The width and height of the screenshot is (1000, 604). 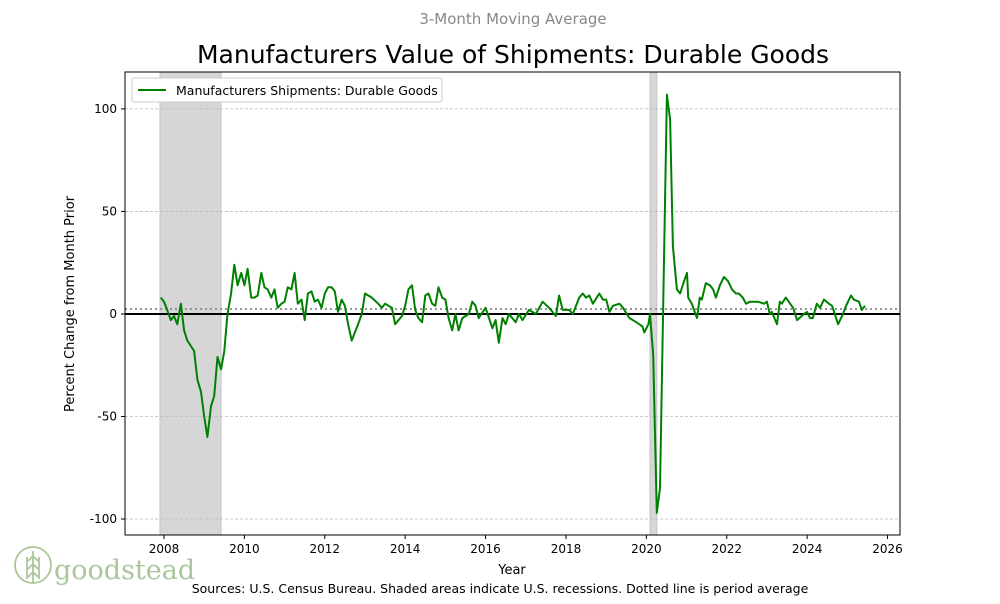 I want to click on y-tick-label: 50, so click(x=109, y=211).